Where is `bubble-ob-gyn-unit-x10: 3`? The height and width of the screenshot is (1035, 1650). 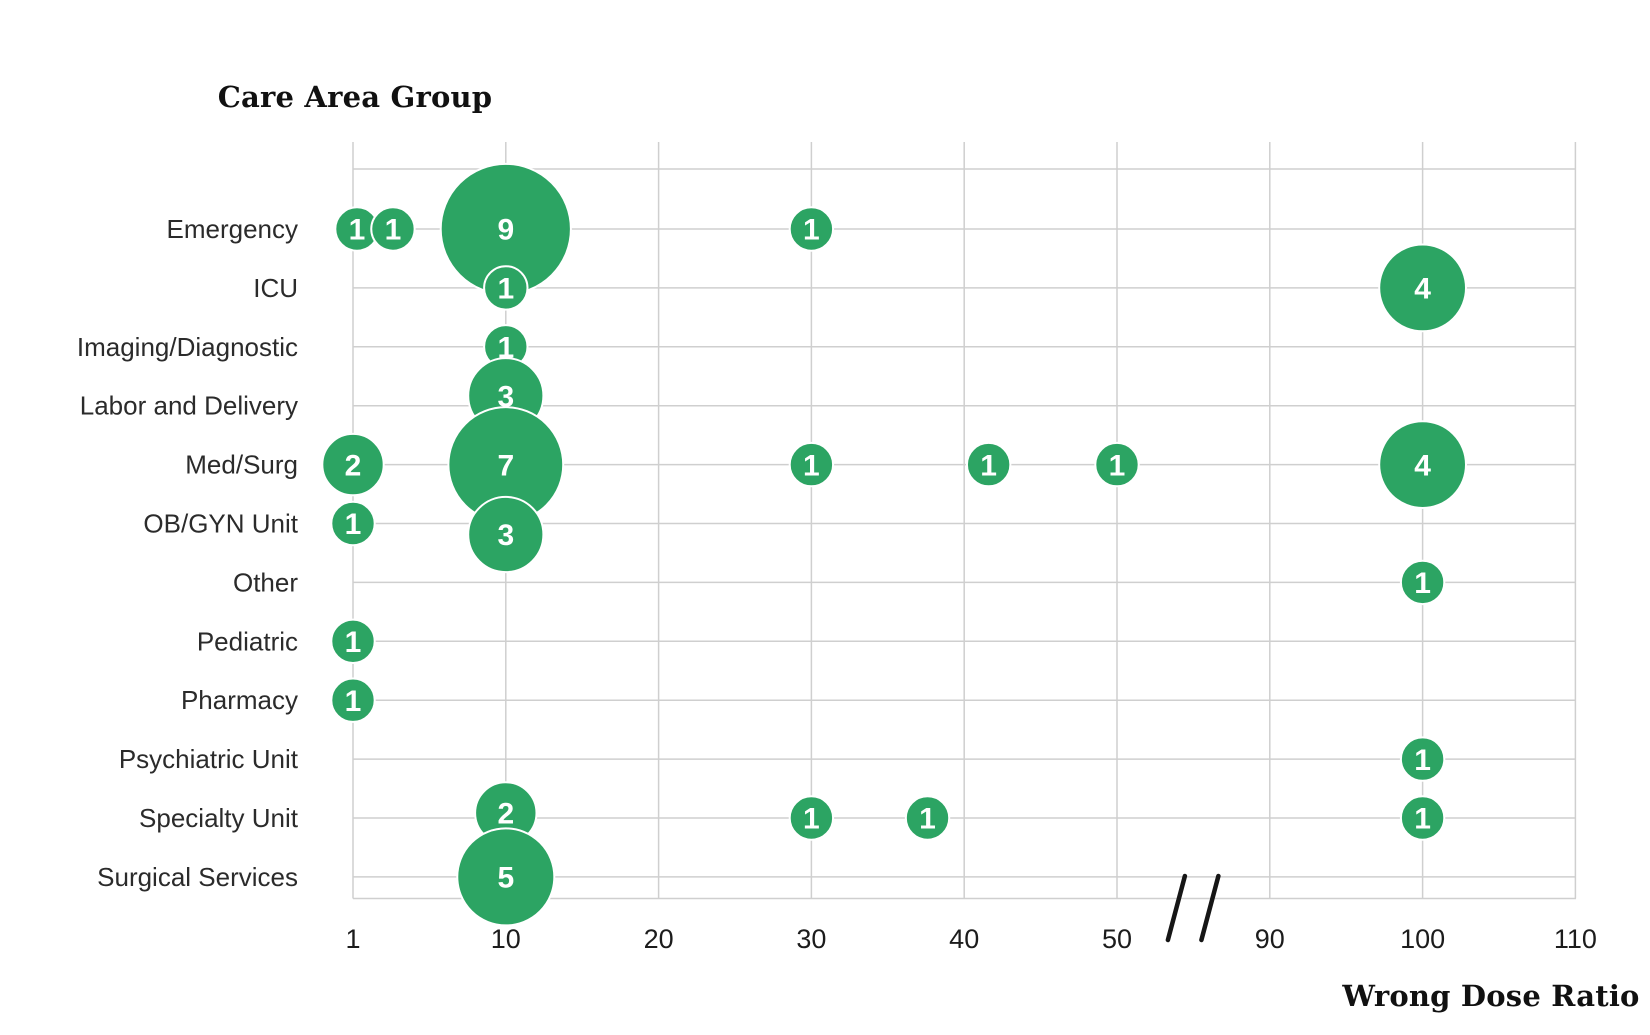
bubble-ob-gyn-unit-x10: 3 is located at coordinates (506, 534).